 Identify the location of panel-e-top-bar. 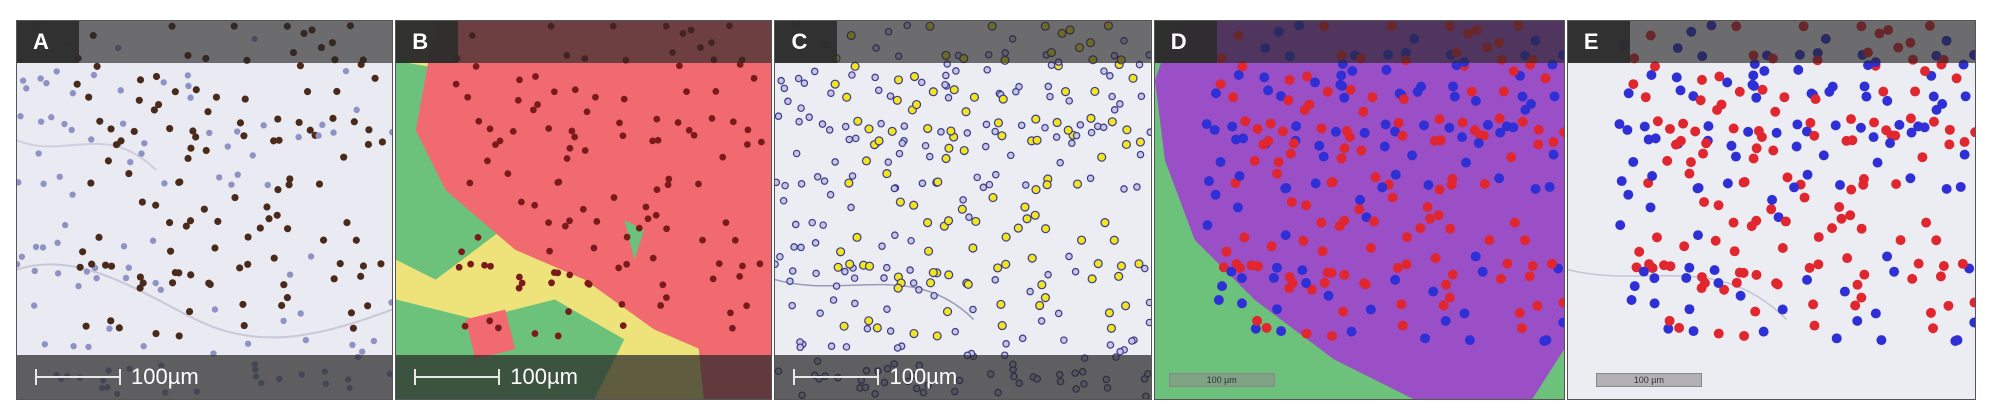
(1771, 42).